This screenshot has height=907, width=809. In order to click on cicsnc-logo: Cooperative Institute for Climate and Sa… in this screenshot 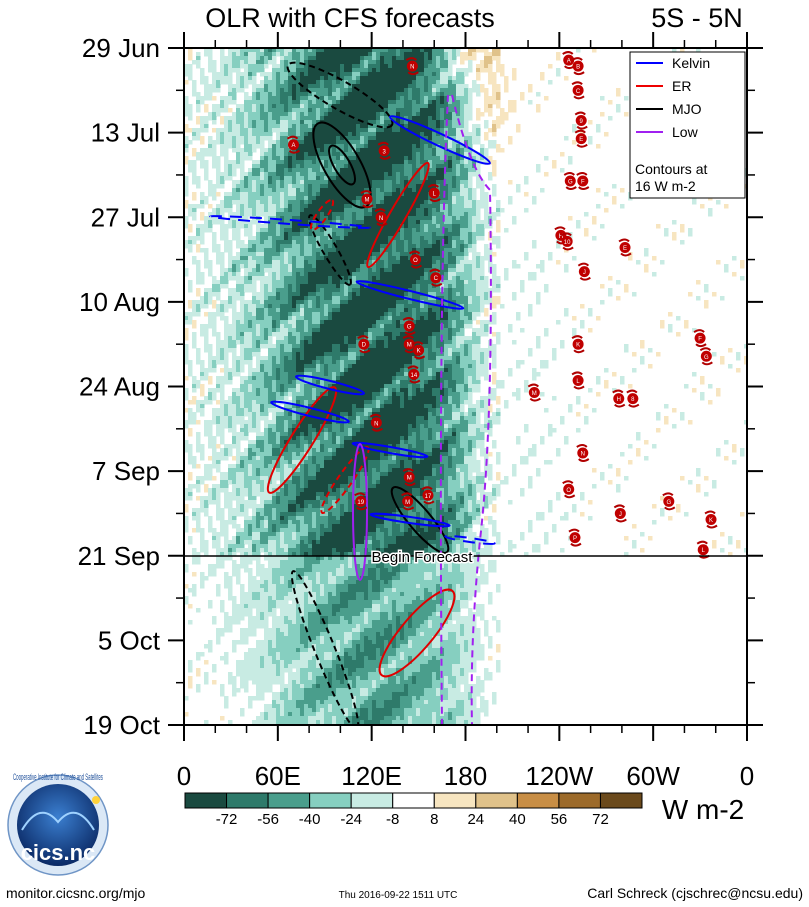, I will do `click(58, 824)`.